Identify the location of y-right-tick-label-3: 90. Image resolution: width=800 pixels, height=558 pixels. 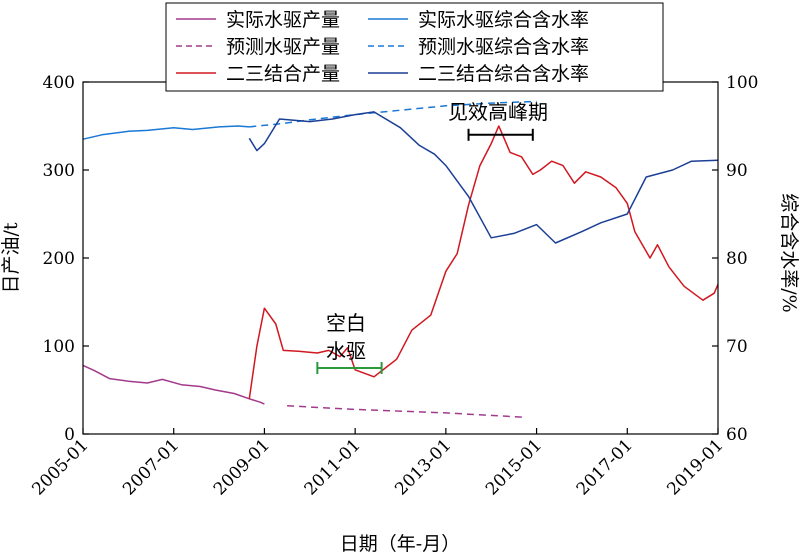
(737, 171).